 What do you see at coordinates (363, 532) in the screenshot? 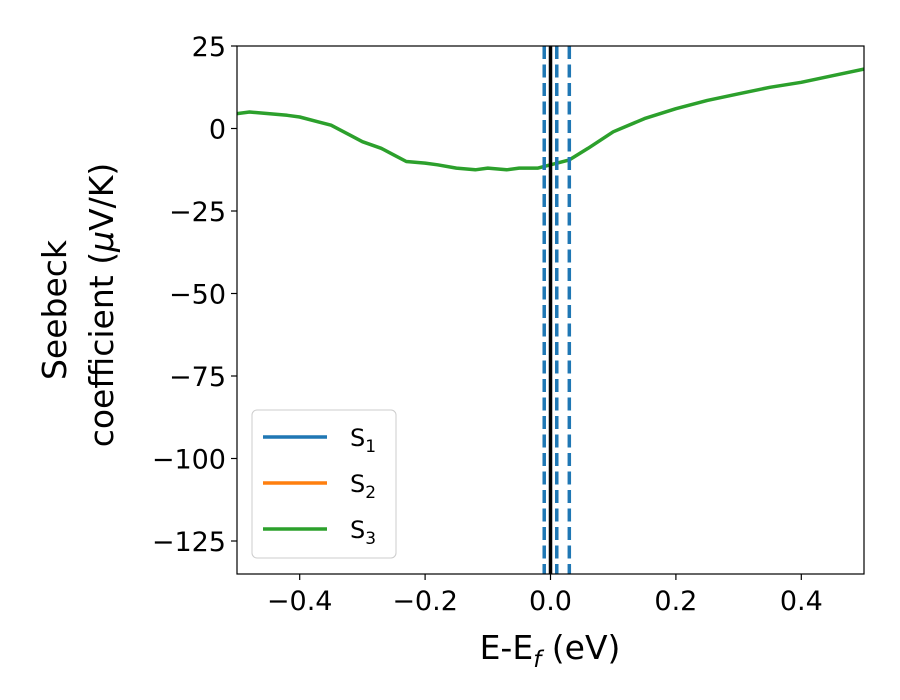
I see `legend-label-s3: S3` at bounding box center [363, 532].